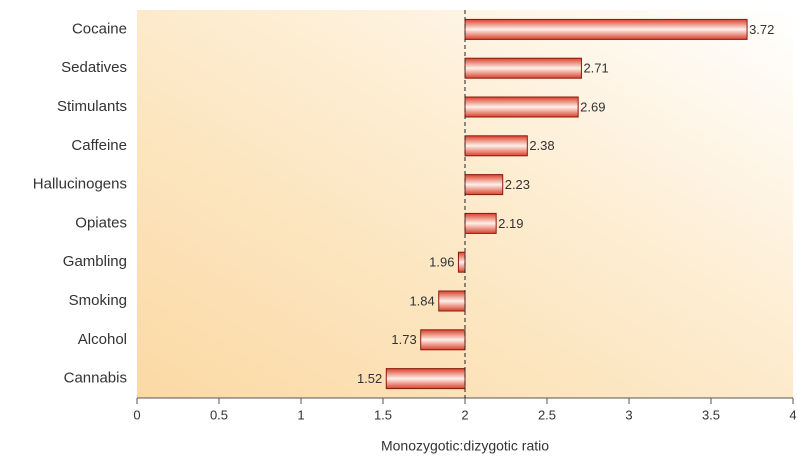 This screenshot has height=458, width=797. Describe the element at coordinates (792, 414) in the screenshot. I see `x-tick-label: 4` at that location.